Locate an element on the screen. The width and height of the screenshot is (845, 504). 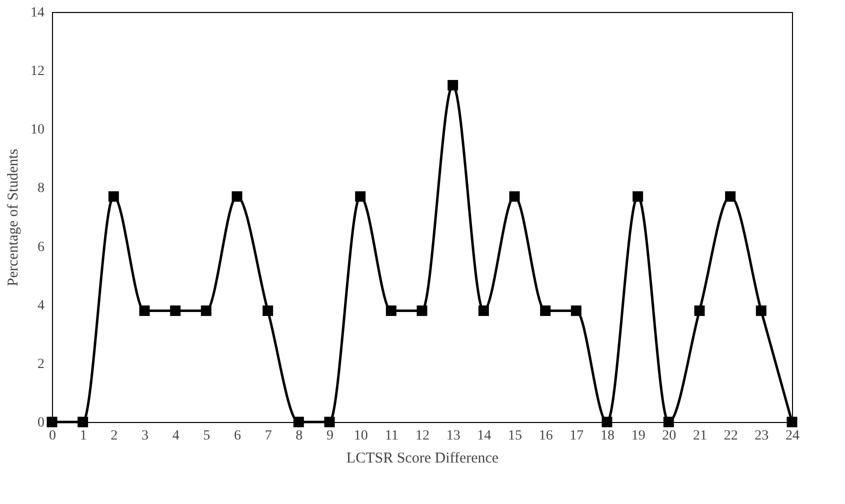
x-tick-label: 19 is located at coordinates (638, 436).